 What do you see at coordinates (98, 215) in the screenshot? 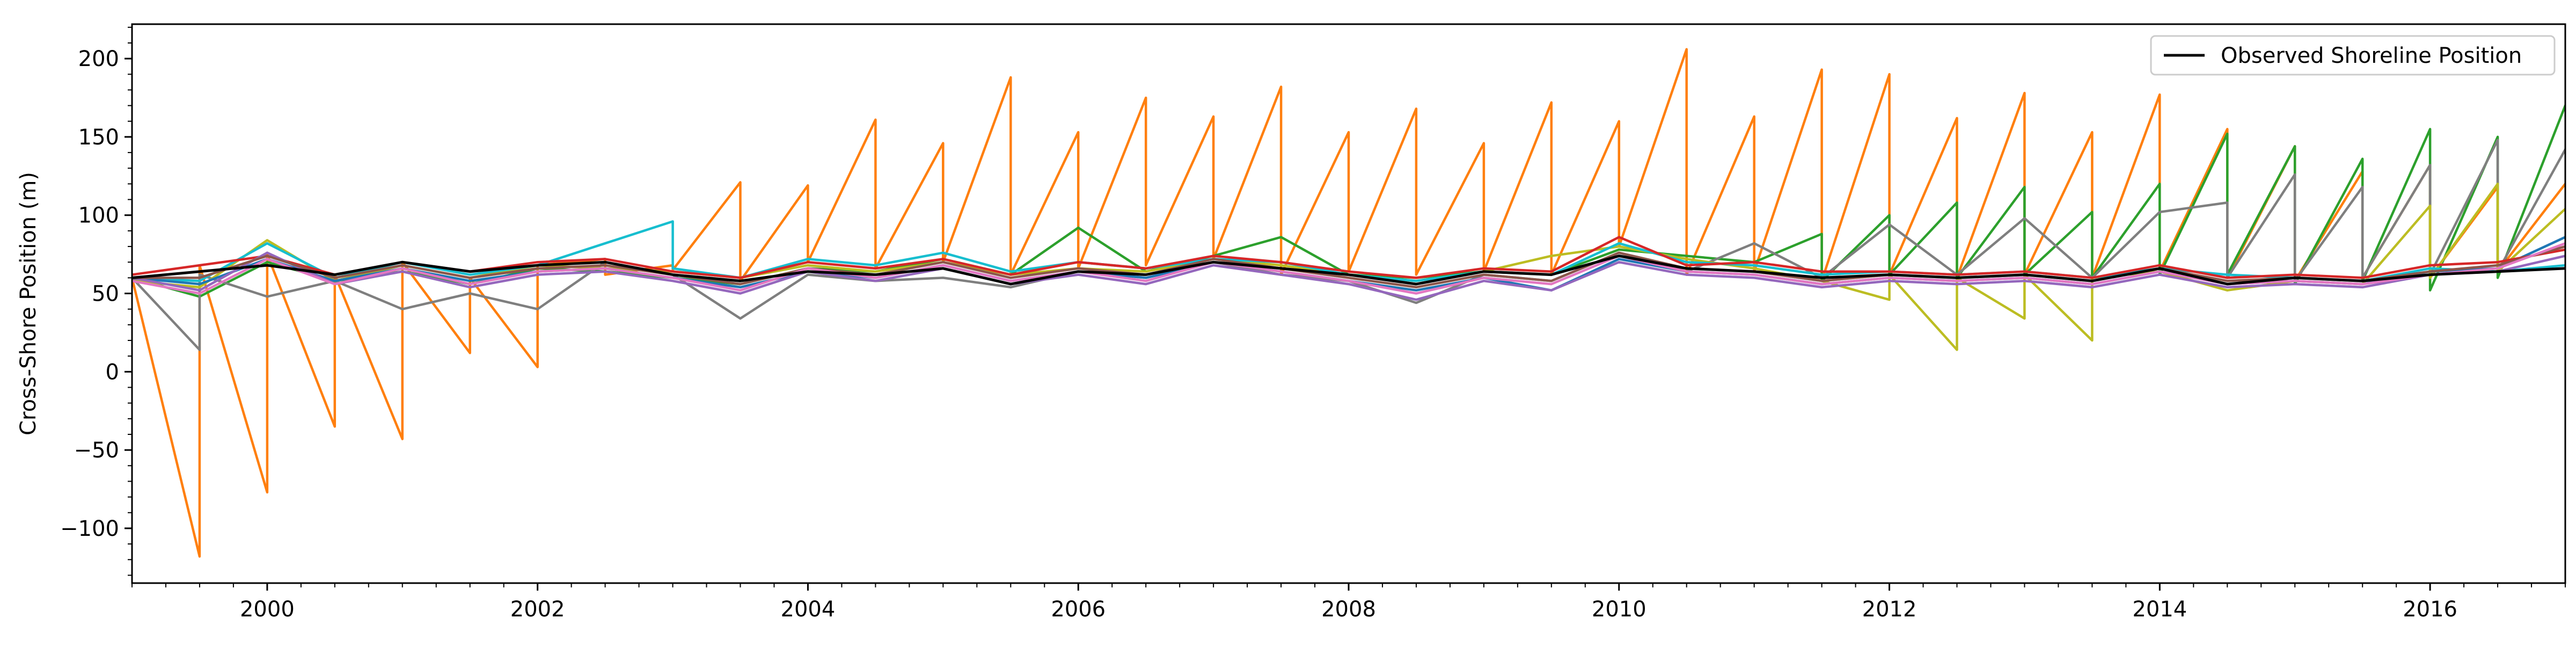
I see `y-tick-label: 100` at bounding box center [98, 215].